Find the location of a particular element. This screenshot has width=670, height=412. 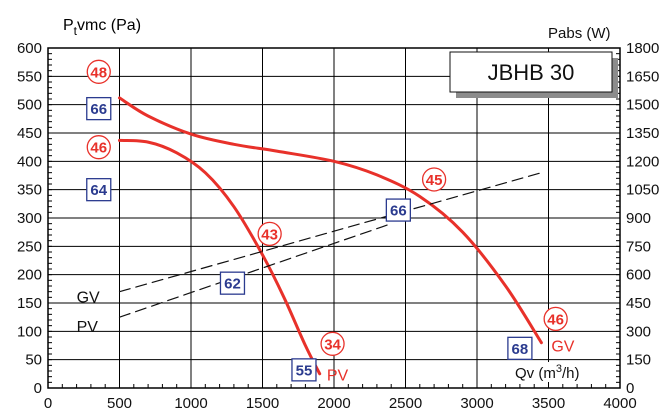

y-right-tick-label: 1050 is located at coordinates (642, 190).